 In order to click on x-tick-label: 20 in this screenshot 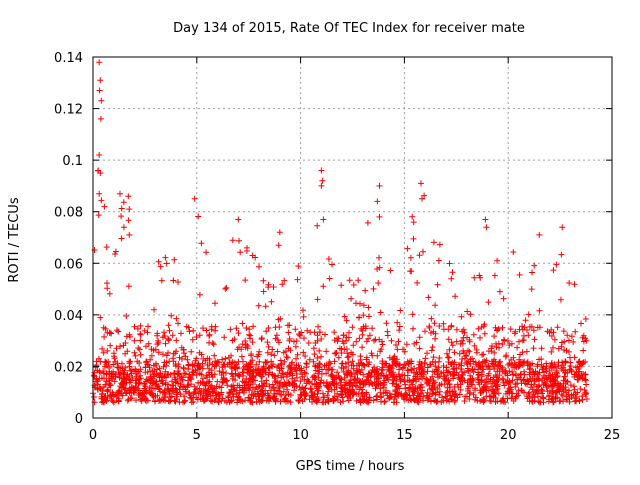, I will do `click(508, 435)`.